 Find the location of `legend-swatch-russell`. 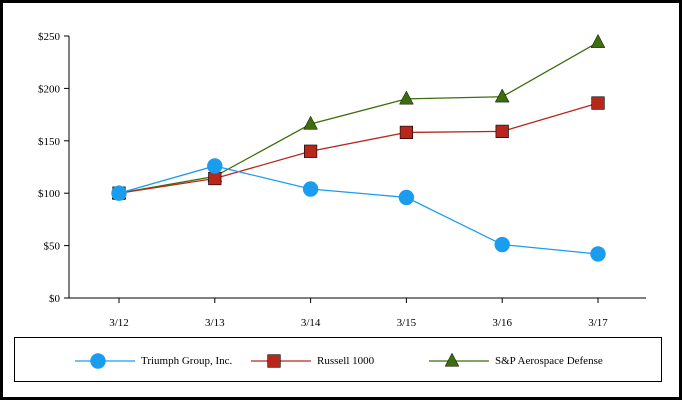

legend-swatch-russell is located at coordinates (281, 360).